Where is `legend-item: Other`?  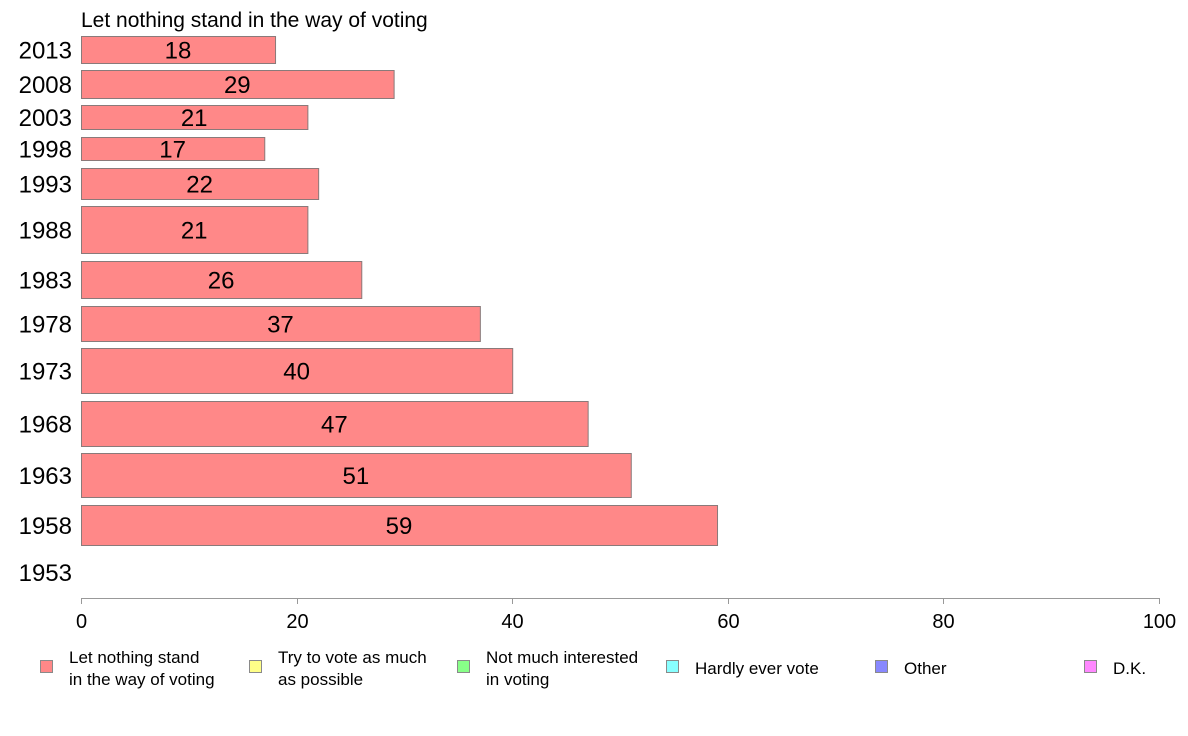 legend-item: Other is located at coordinates (911, 668).